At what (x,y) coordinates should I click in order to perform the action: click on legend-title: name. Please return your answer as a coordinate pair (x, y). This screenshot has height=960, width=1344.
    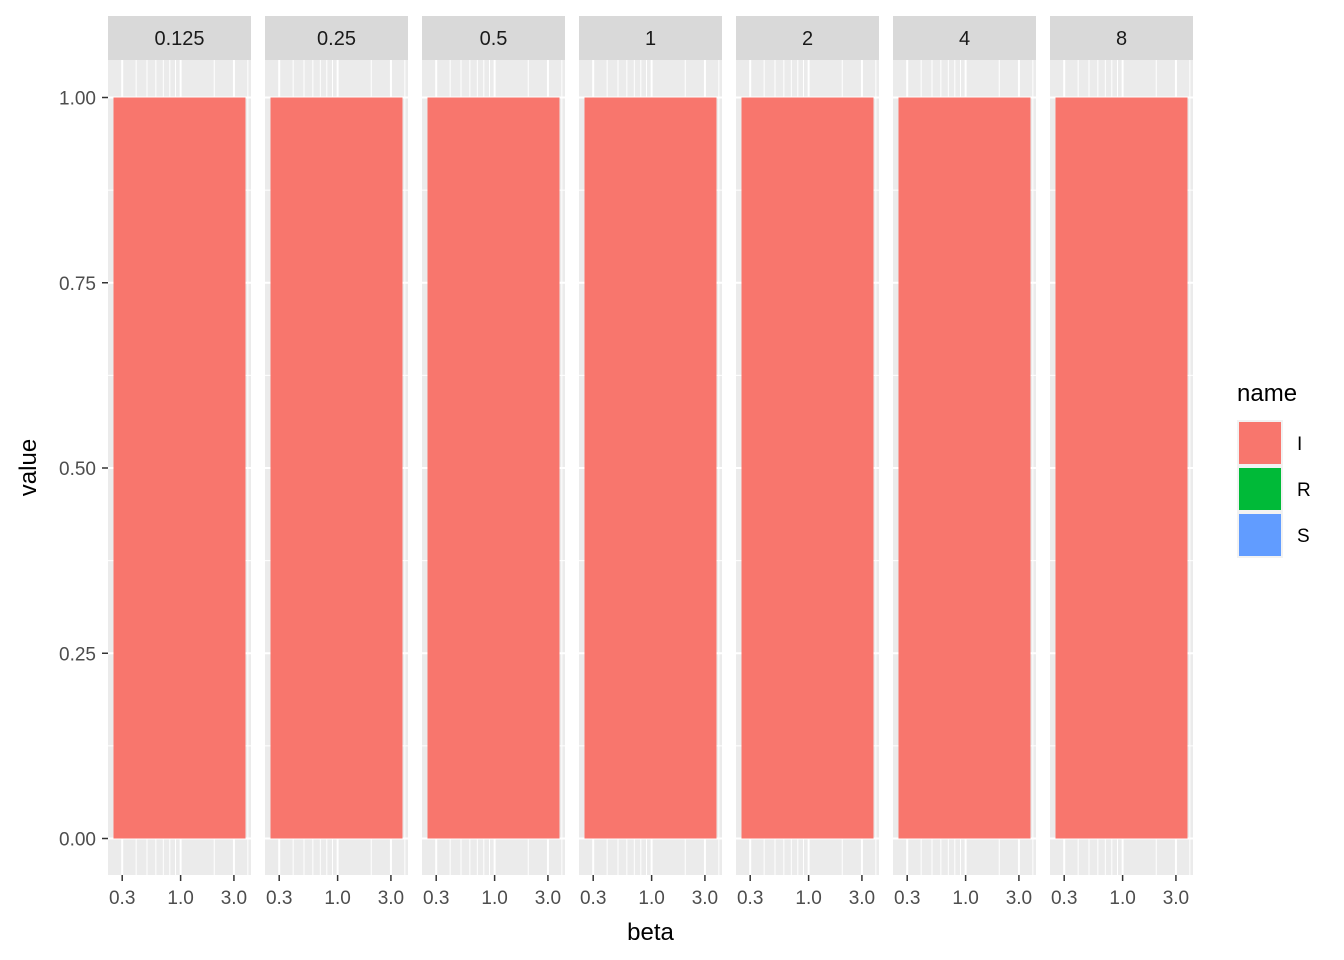
    Looking at the image, I should click on (1267, 393).